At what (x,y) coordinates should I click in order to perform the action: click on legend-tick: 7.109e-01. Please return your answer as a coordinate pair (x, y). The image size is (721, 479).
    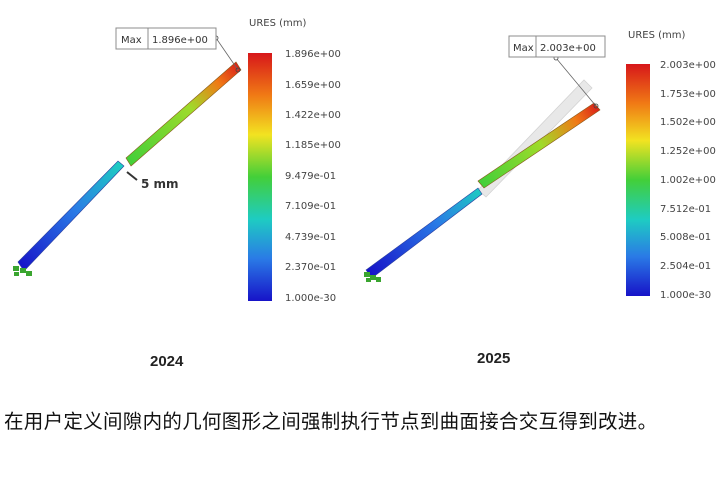
    Looking at the image, I should click on (310, 206).